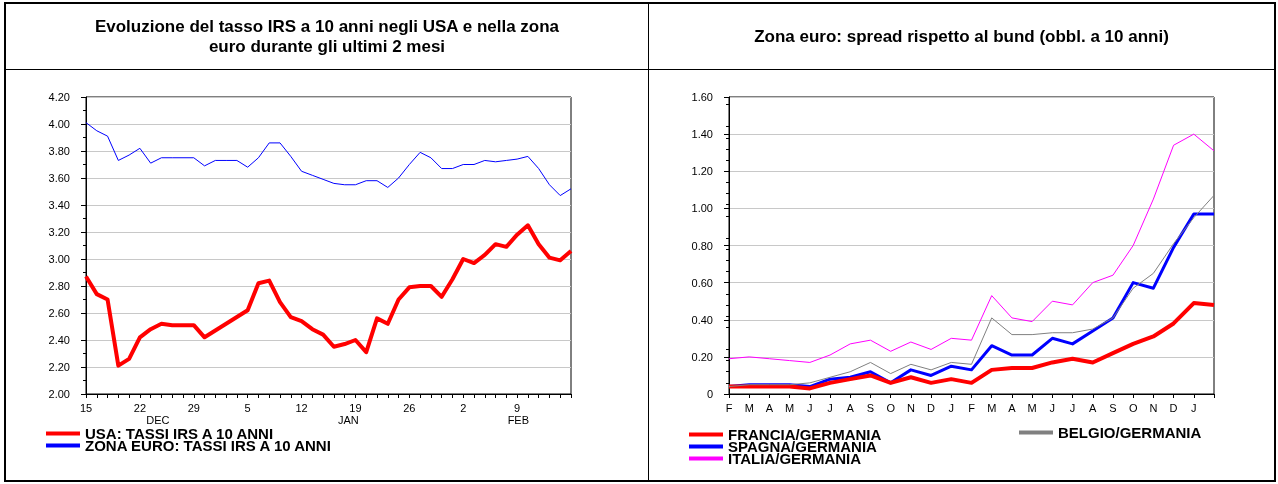  I want to click on y-tick-label: 1.00, so click(702, 208).